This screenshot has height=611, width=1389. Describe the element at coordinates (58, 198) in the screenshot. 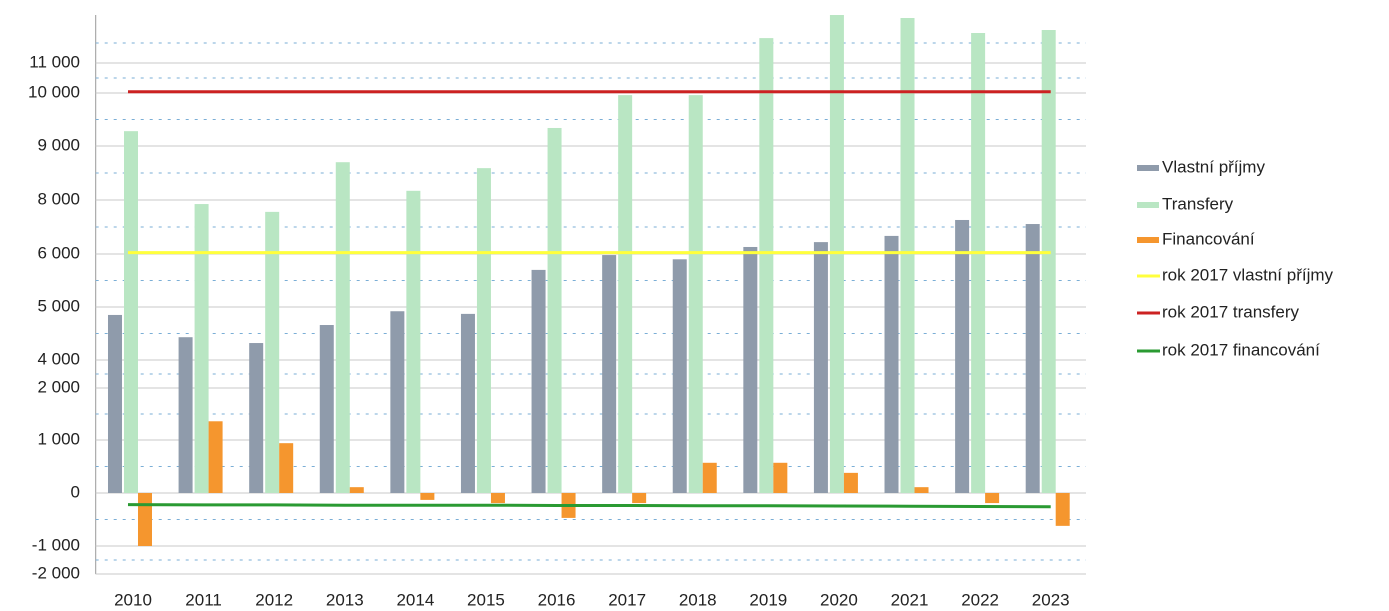

I see `y-tick-label: 8 000` at that location.